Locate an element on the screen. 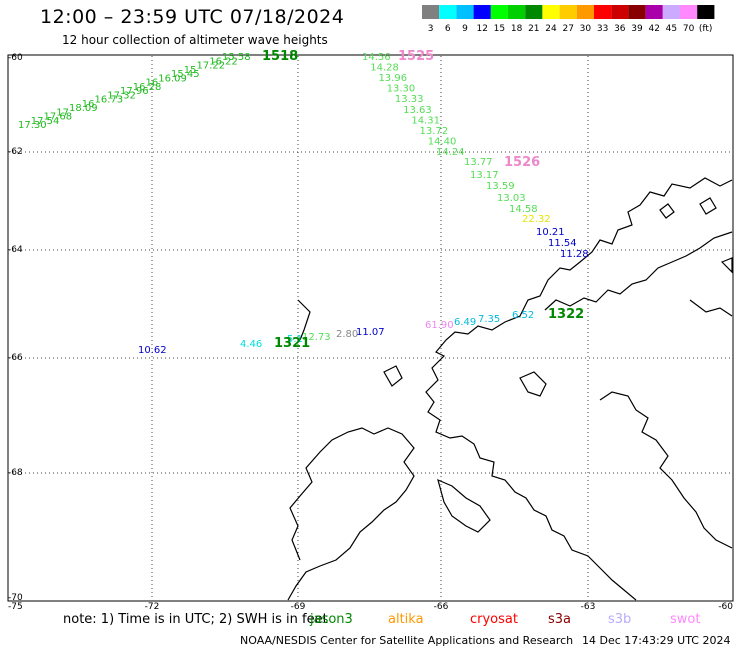 This screenshot has width=740, height=650. latitude-tick-label: -60 is located at coordinates (15, 58).